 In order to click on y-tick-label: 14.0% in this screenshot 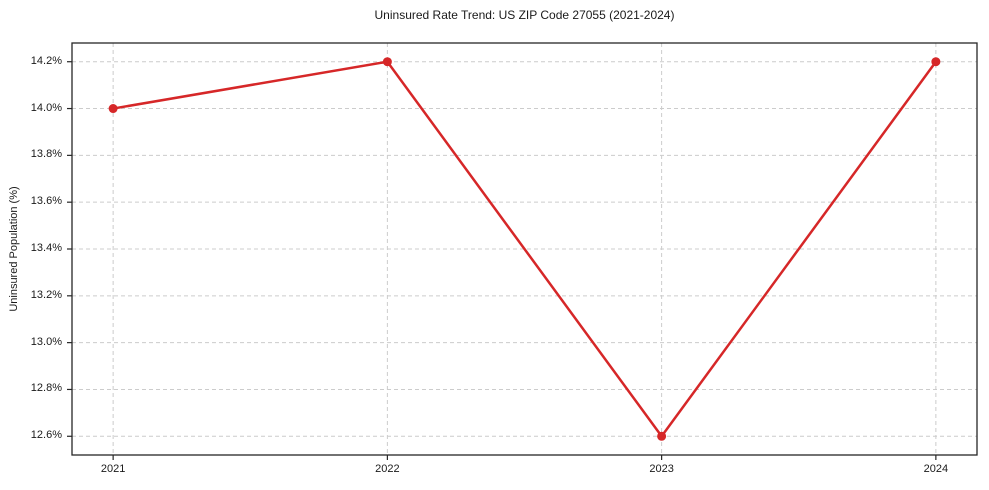, I will do `click(46, 107)`.